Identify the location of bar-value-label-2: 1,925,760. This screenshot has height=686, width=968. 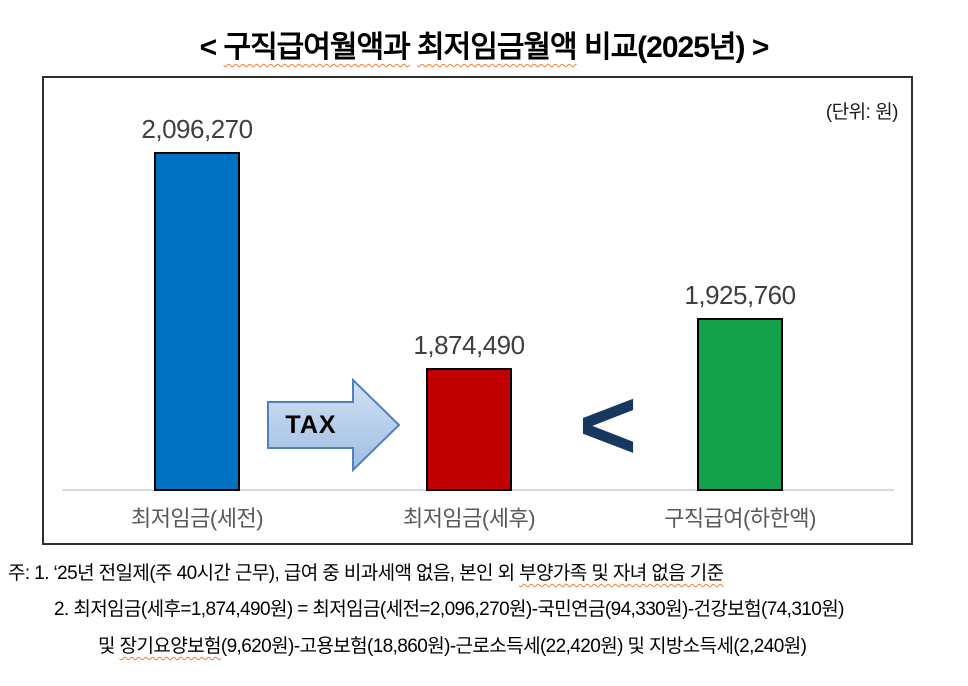
(740, 295).